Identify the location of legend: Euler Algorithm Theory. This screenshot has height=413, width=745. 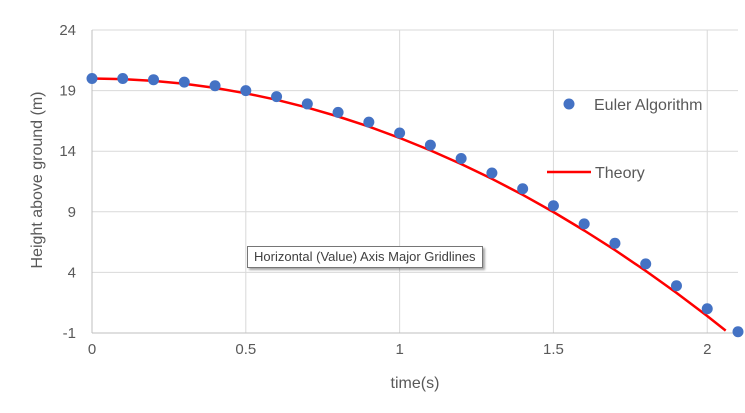
(625, 139).